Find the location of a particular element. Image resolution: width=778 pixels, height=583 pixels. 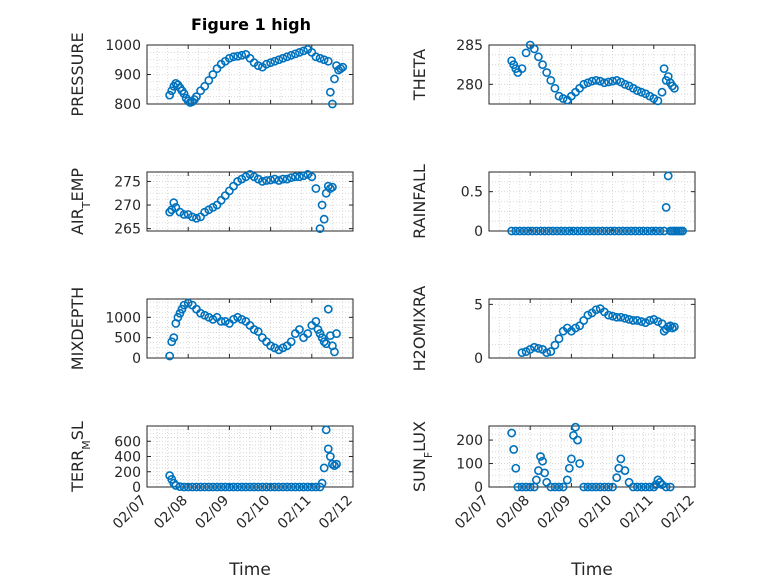

x-tick-label: 02/11 is located at coordinates (295, 513).